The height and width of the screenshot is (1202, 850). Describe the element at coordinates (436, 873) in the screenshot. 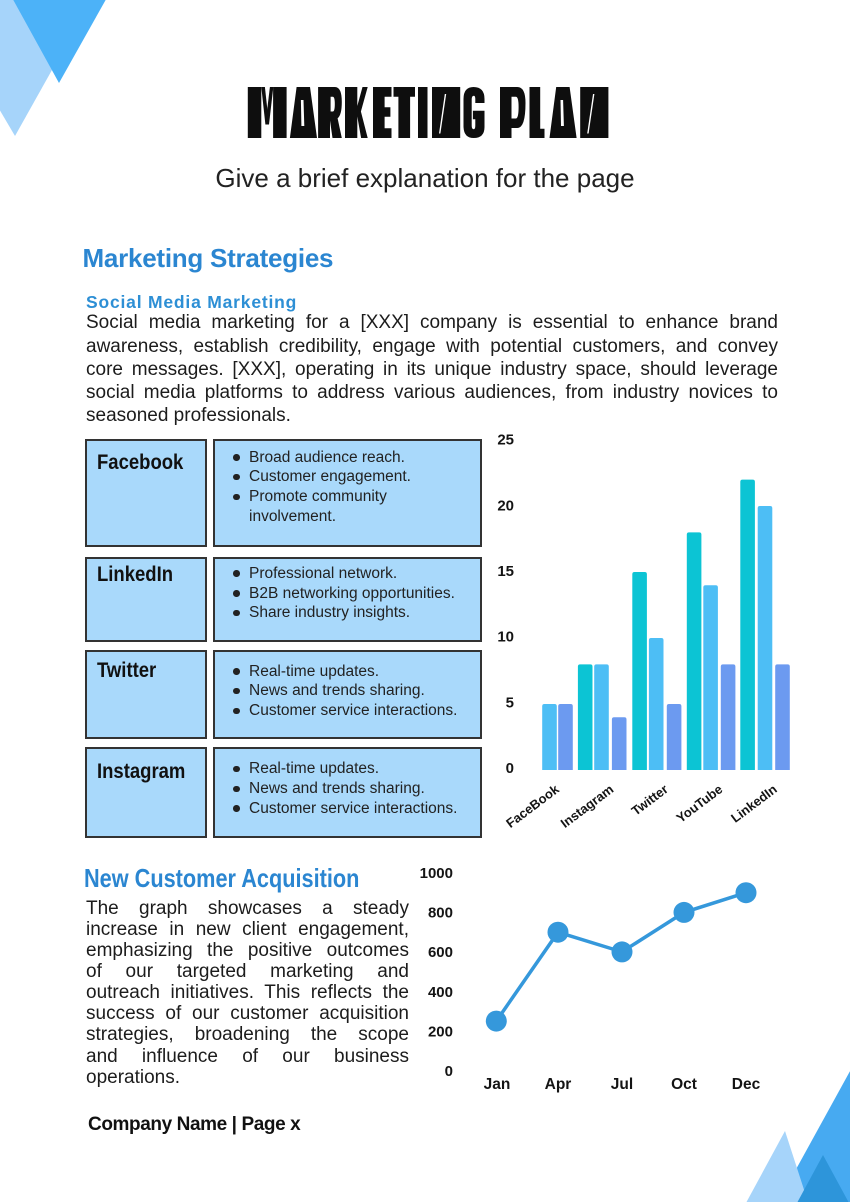

I see `svg-text: 1000` at that location.